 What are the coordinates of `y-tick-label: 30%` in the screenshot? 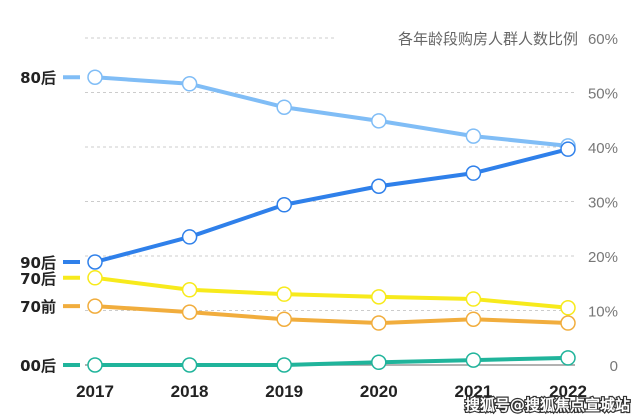 It's located at (603, 203).